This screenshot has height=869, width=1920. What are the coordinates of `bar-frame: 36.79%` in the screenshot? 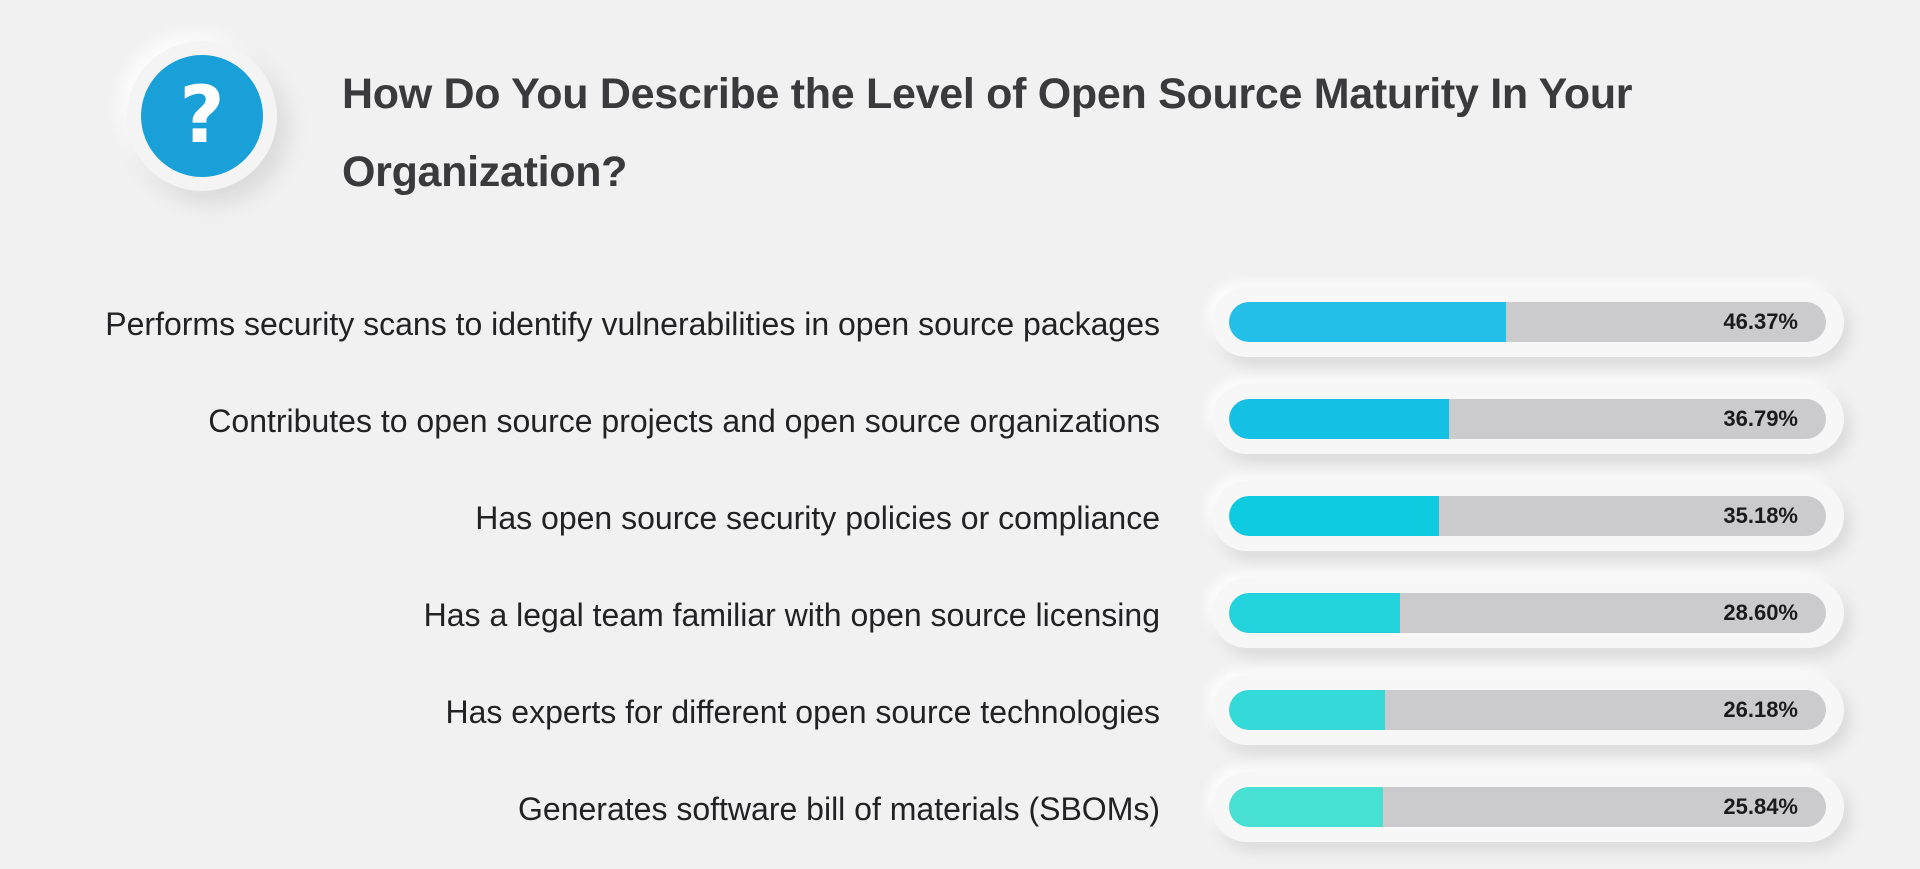 It's located at (1528, 419).